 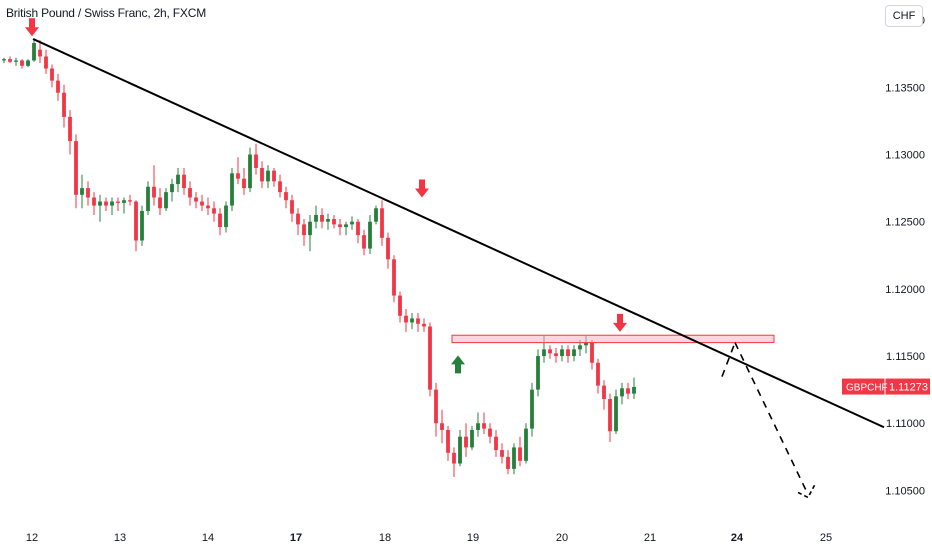 What do you see at coordinates (429, 538) in the screenshot?
I see `time-axis: 12 13 14 17 18 19 20 21 24 25` at bounding box center [429, 538].